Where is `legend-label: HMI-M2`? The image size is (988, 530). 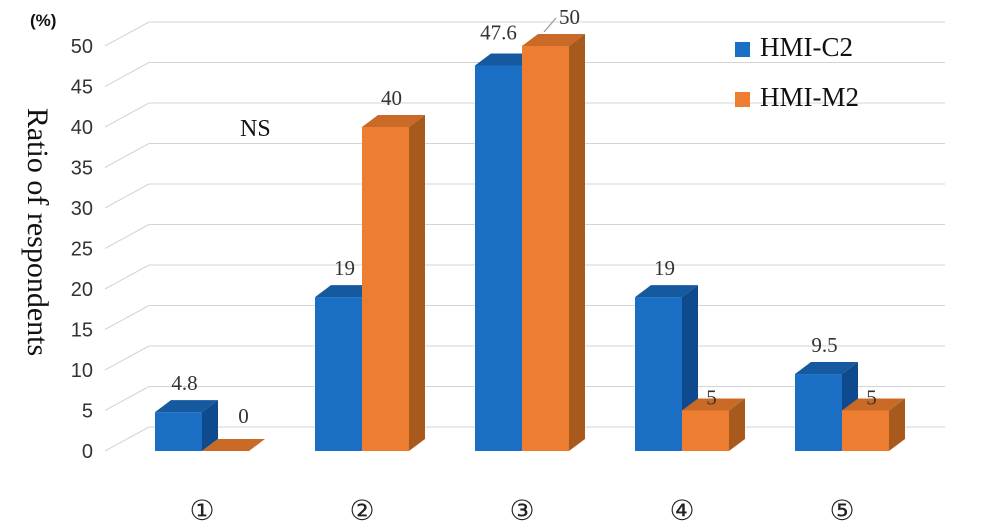 legend-label: HMI-M2 is located at coordinates (809, 97).